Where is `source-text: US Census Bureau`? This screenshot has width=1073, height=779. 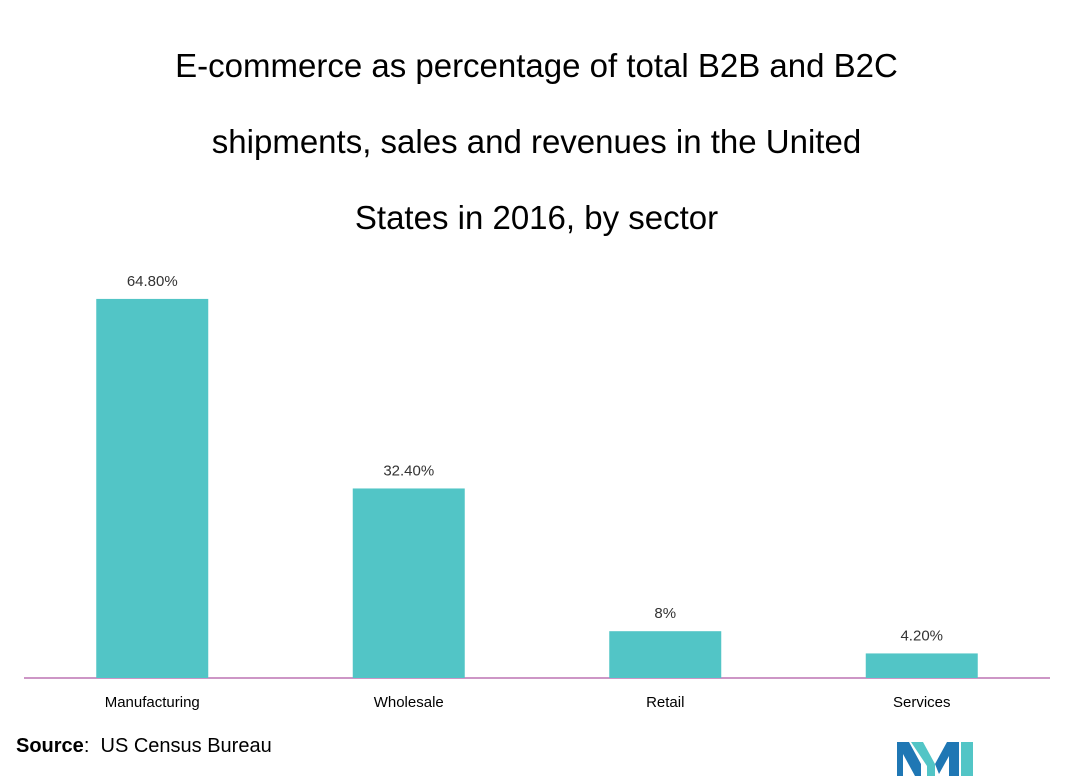
source-text: US Census Bureau is located at coordinates (186, 746).